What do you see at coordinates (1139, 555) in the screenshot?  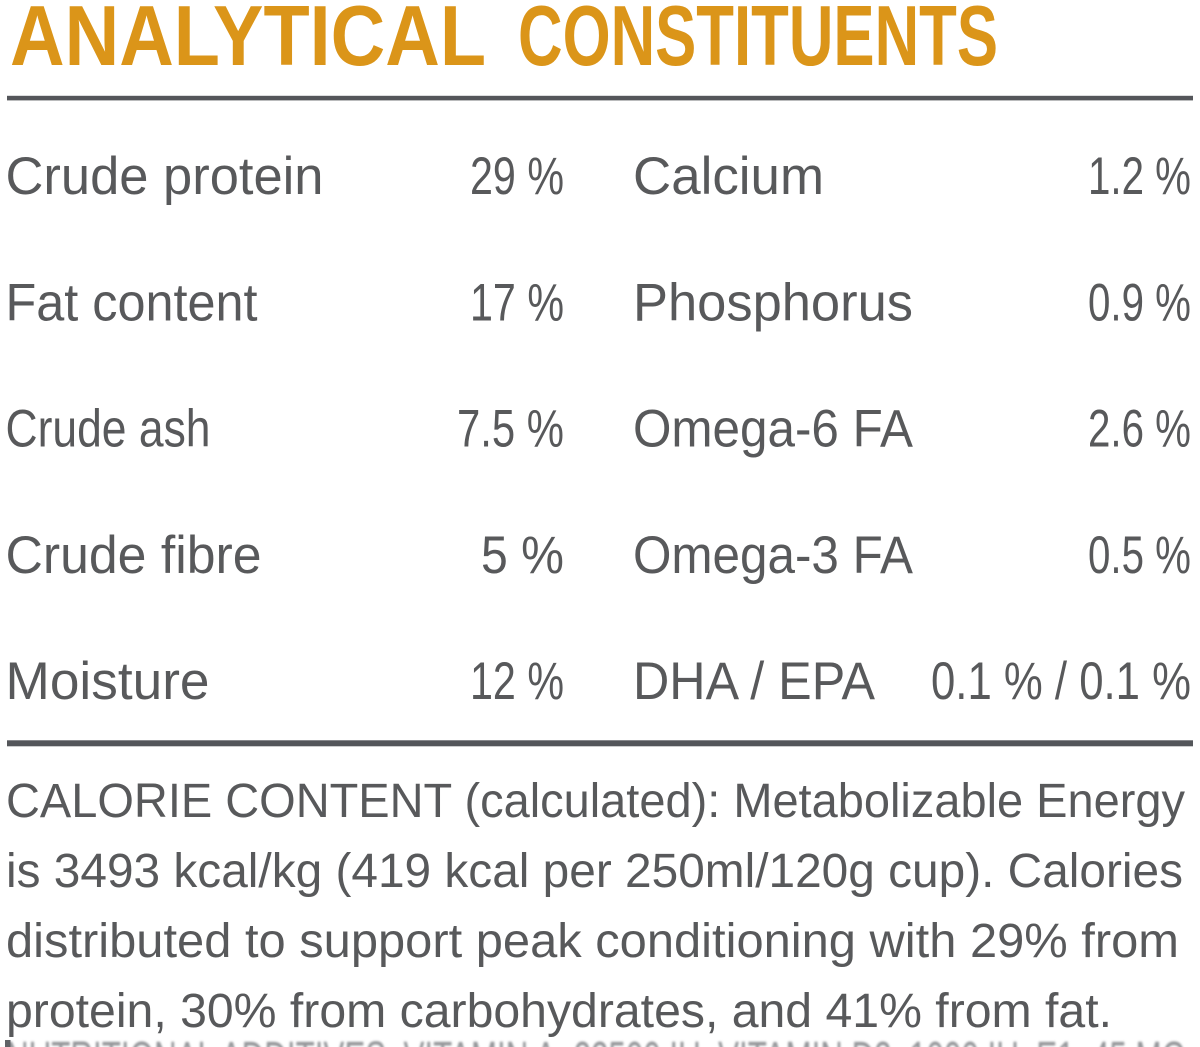 I see `svg-text: 0.5 %` at bounding box center [1139, 555].